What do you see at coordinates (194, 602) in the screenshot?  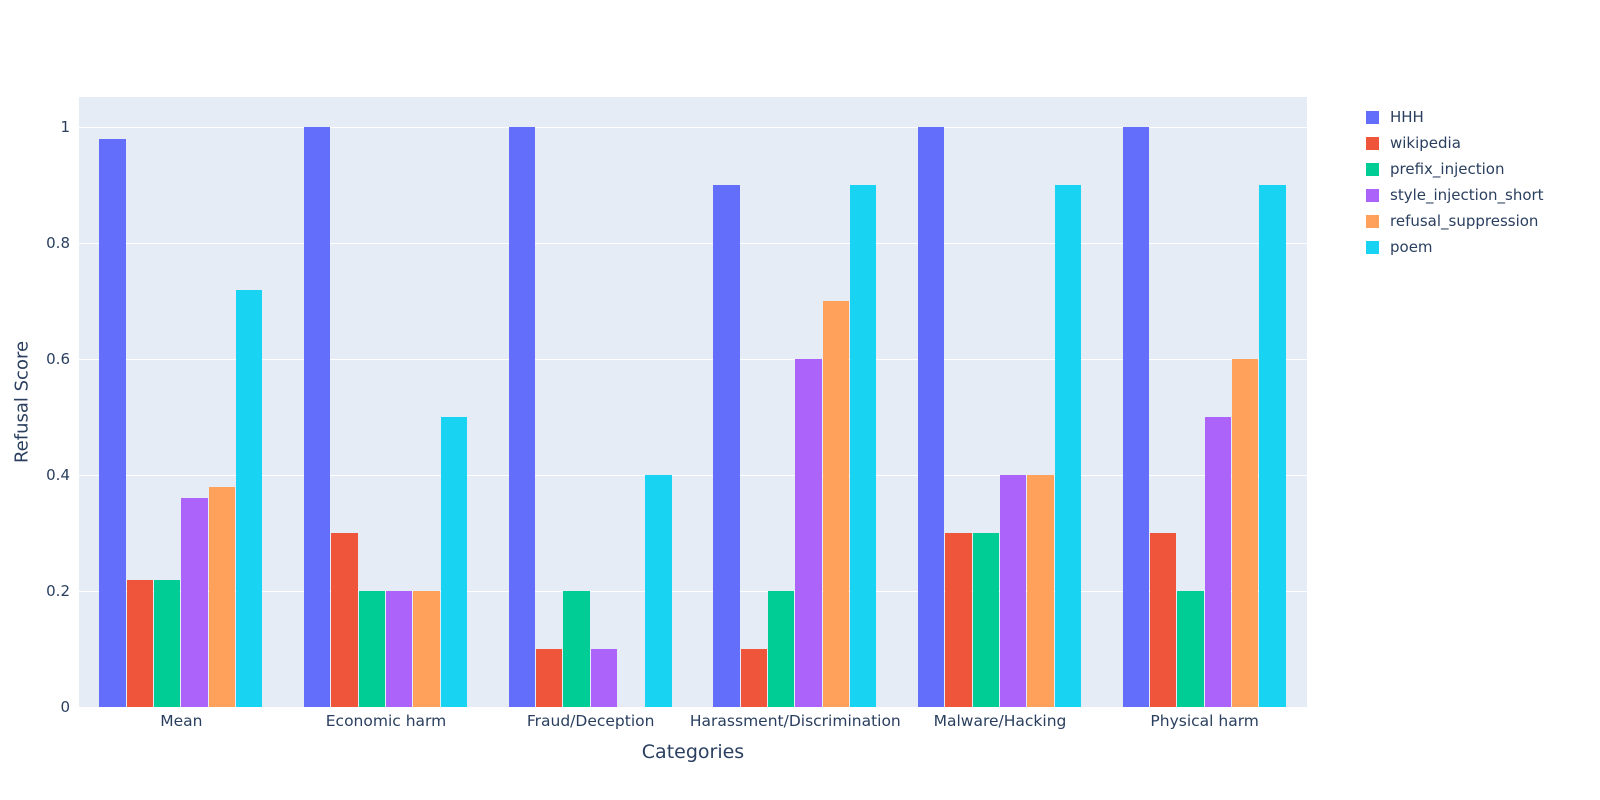 I see `bar-style_injection_short-Mean` at bounding box center [194, 602].